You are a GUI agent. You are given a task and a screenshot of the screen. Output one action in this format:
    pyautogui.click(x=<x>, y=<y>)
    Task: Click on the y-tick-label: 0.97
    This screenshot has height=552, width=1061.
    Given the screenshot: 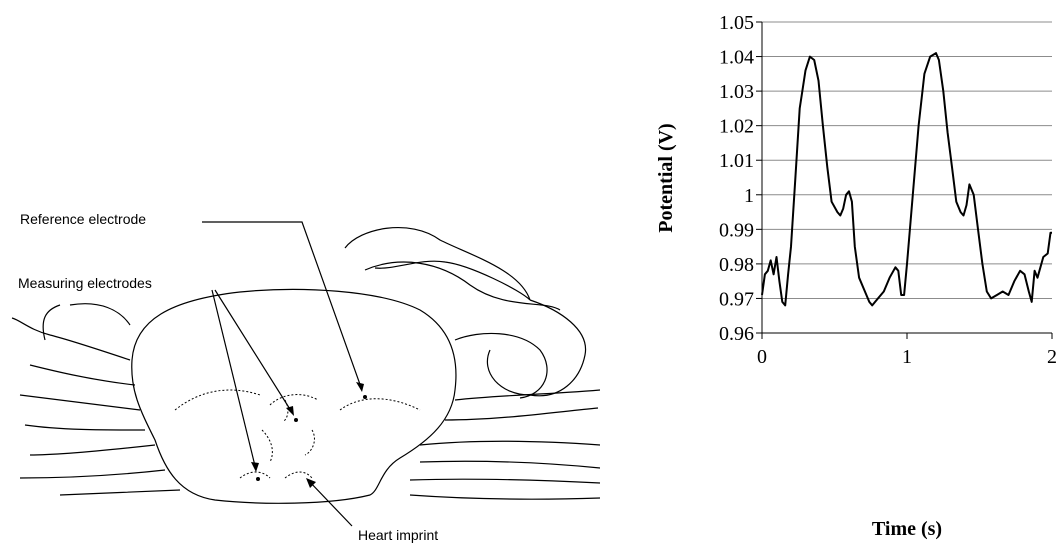 What is the action you would take?
    pyautogui.click(x=736, y=299)
    